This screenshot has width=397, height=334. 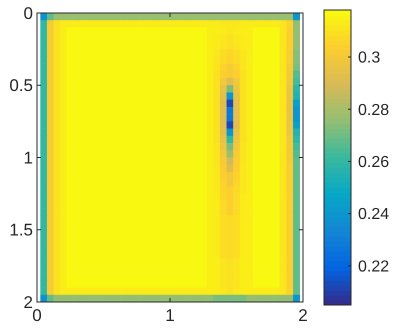 What do you see at coordinates (28, 158) in the screenshot?
I see `y-tick-label: 1` at bounding box center [28, 158].